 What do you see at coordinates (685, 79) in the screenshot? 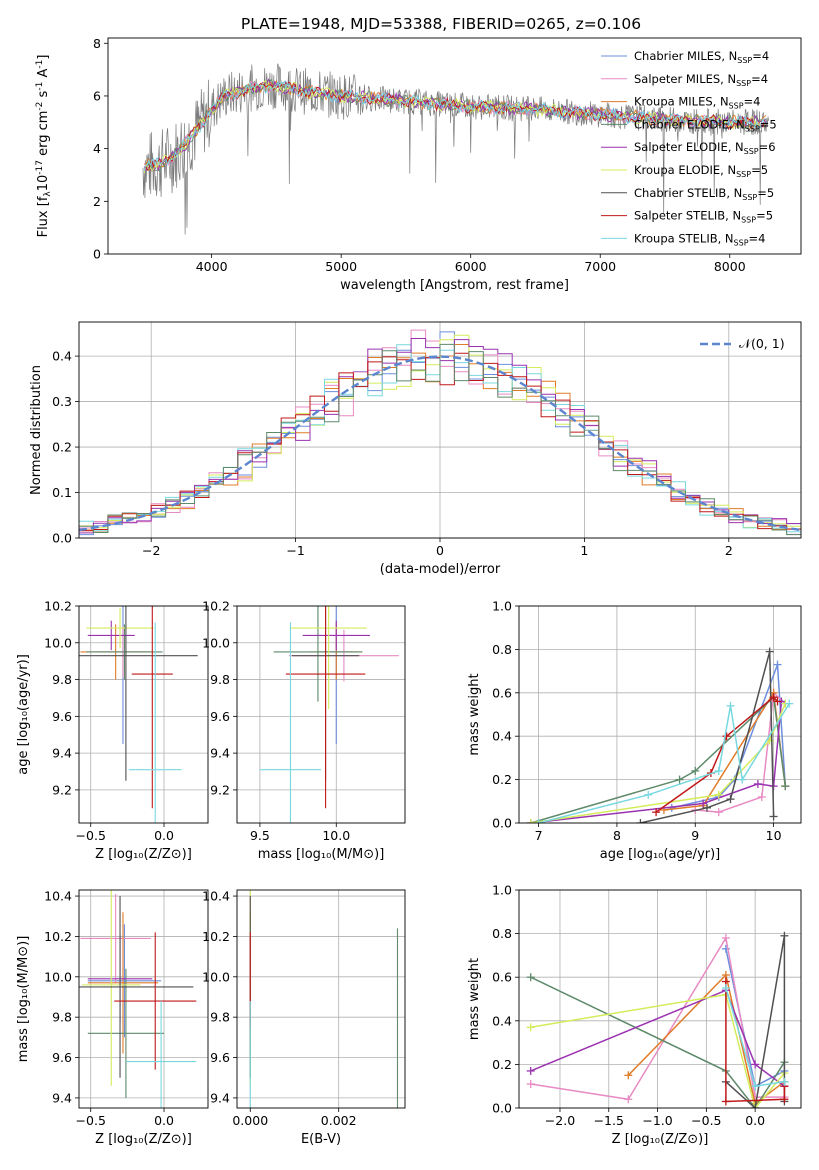
I see `legend-name: Salpeter MILES, N` at bounding box center [685, 79].